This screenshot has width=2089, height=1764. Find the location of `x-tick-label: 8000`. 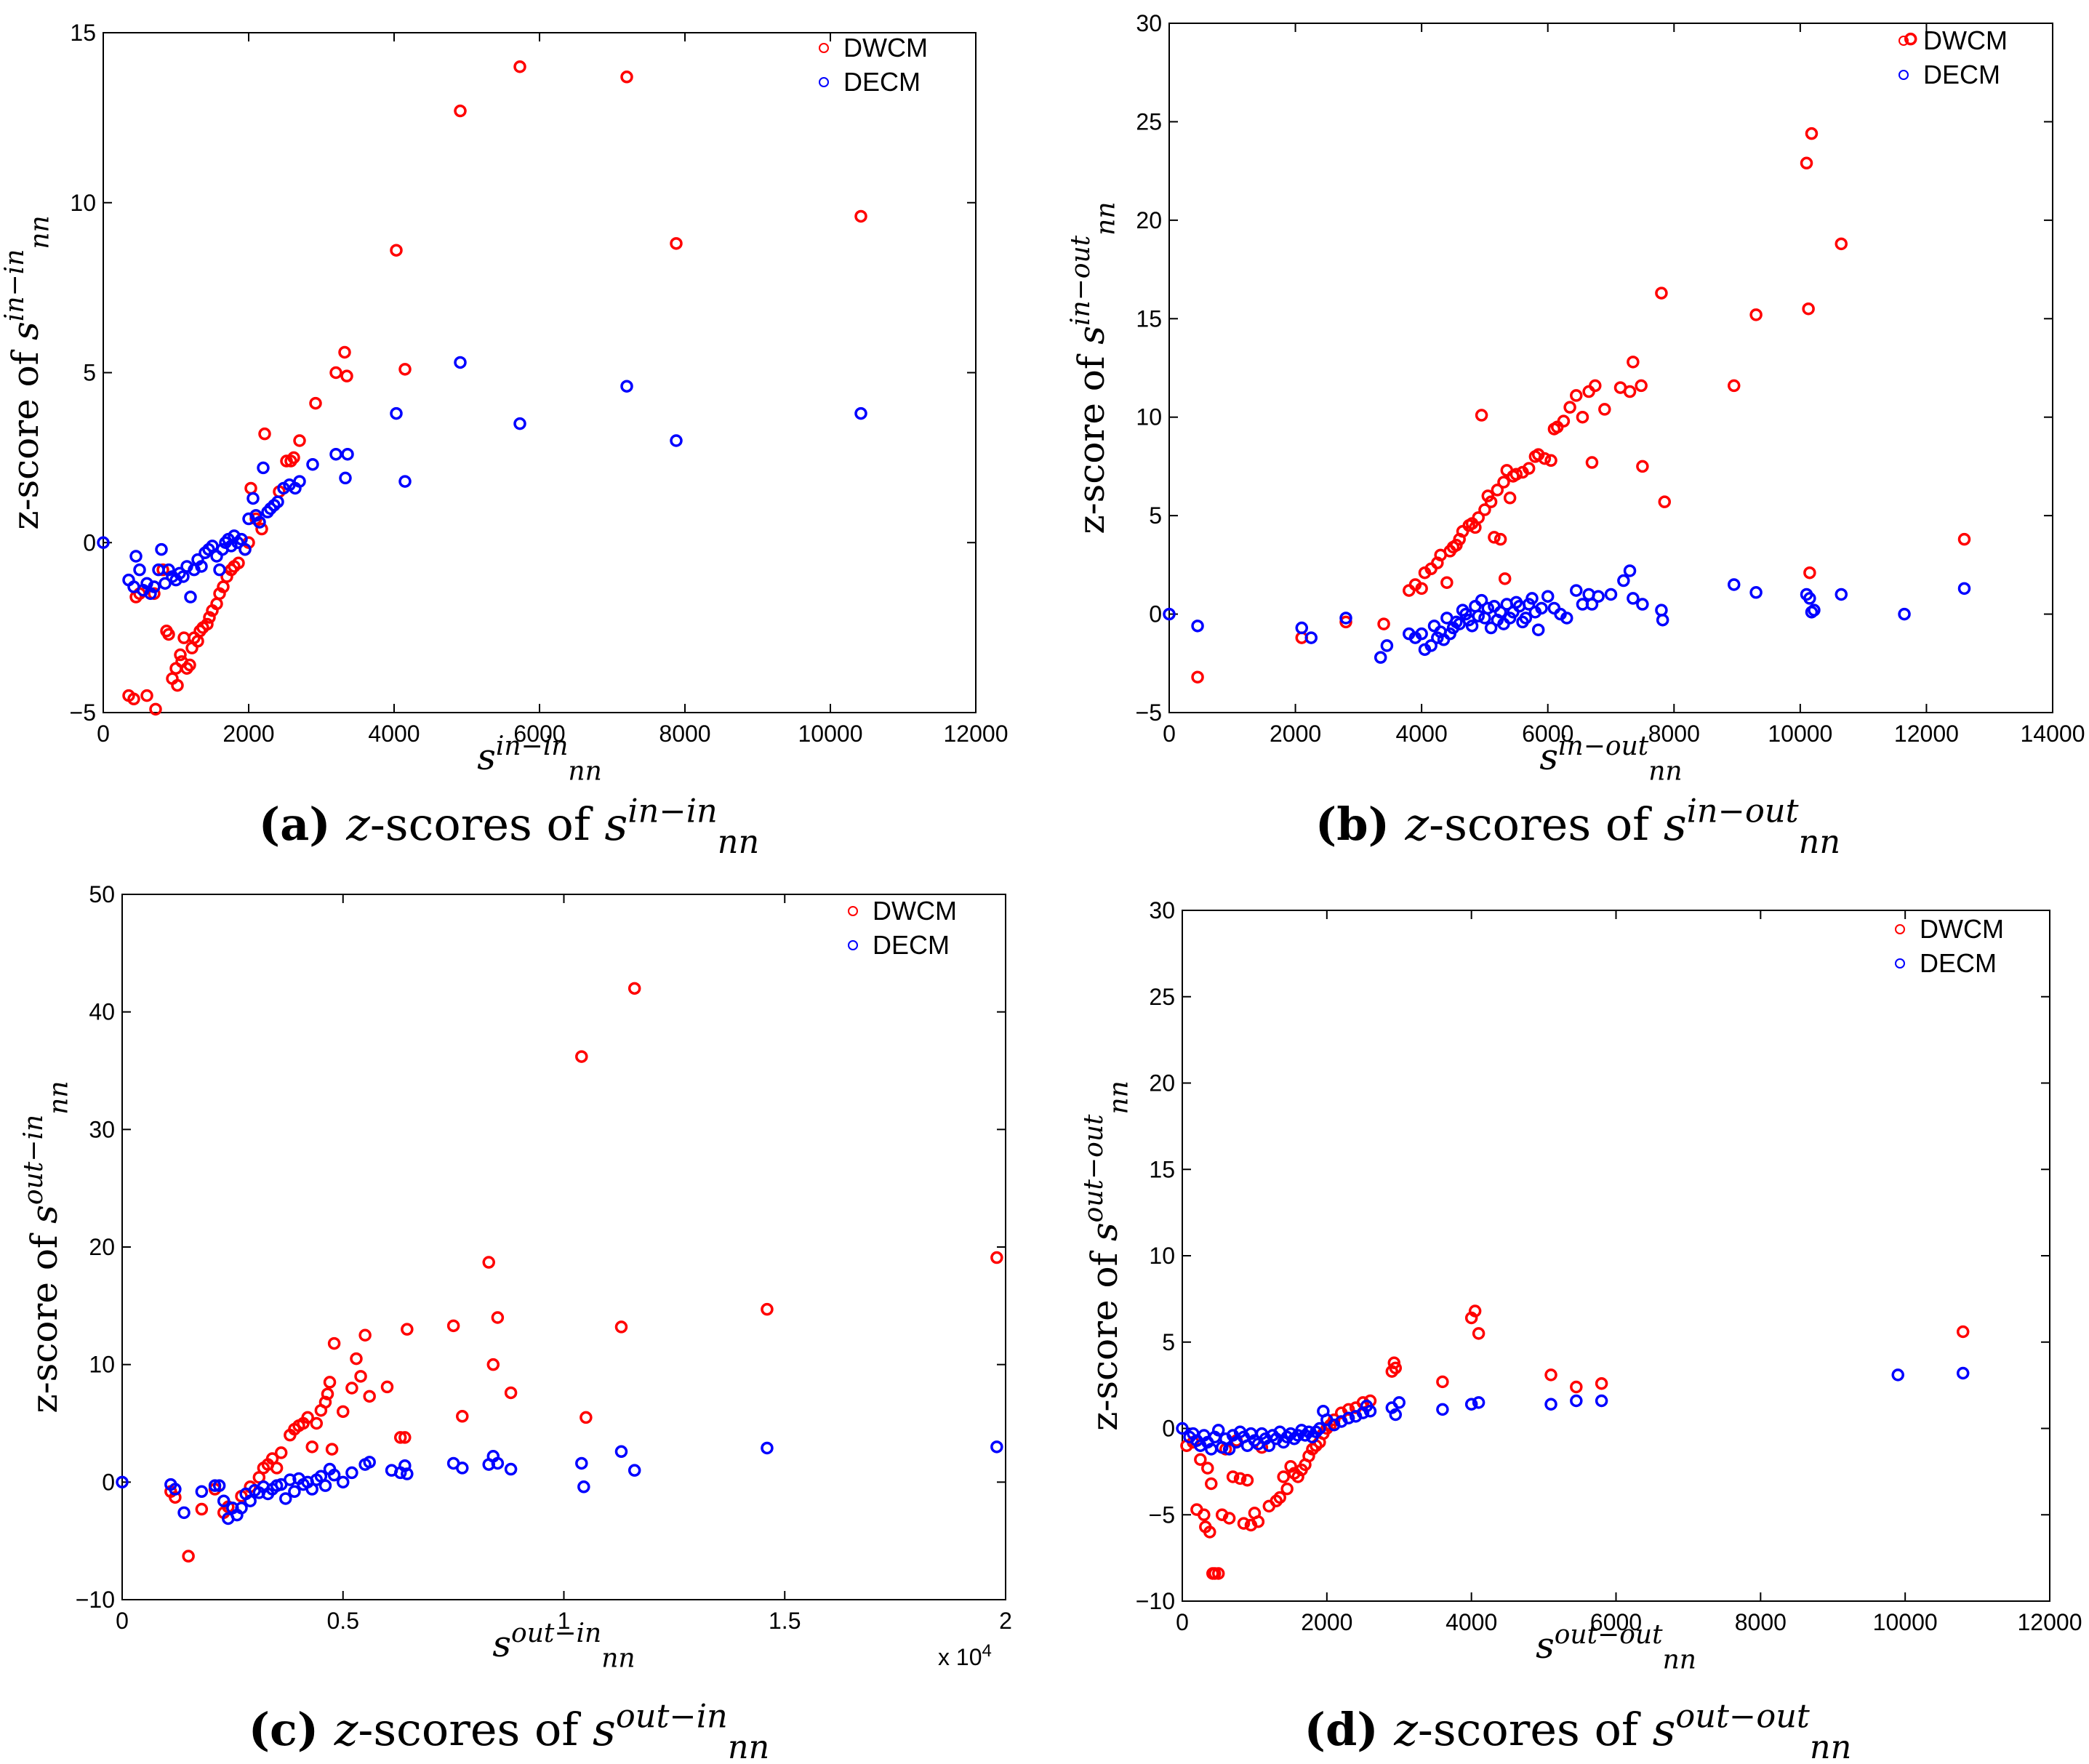

x-tick-label: 8000 is located at coordinates (685, 734).